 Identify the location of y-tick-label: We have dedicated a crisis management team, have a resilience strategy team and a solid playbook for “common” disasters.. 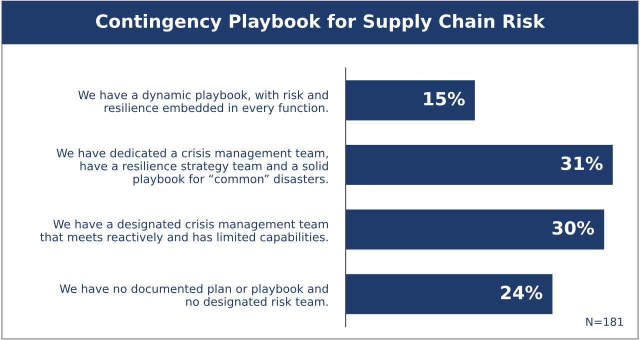
(192, 167).